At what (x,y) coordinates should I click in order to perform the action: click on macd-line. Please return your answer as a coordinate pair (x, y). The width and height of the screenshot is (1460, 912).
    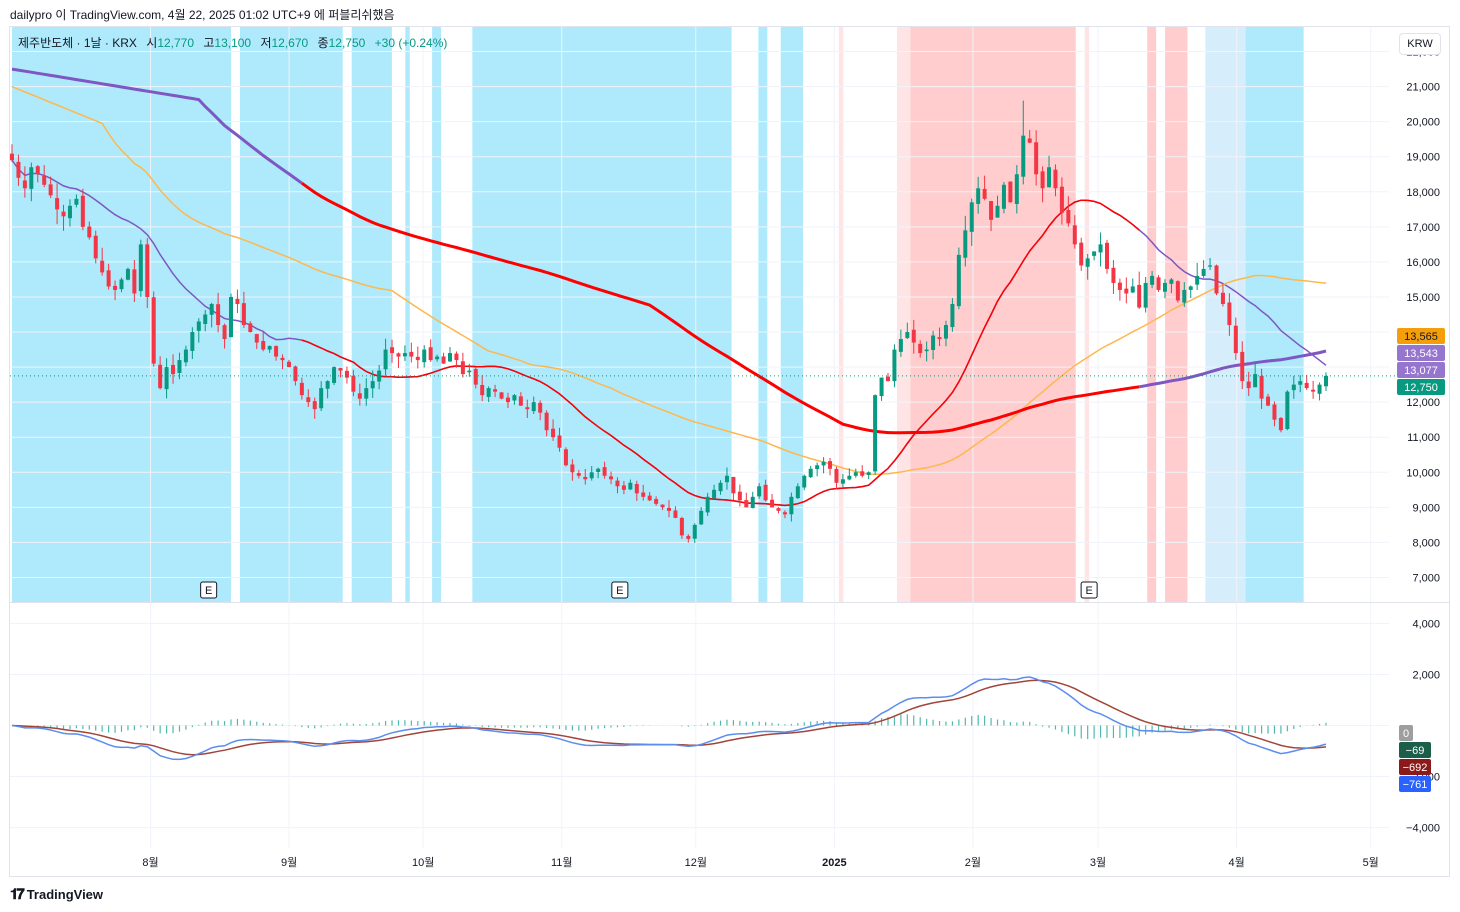
    Looking at the image, I should click on (669, 718).